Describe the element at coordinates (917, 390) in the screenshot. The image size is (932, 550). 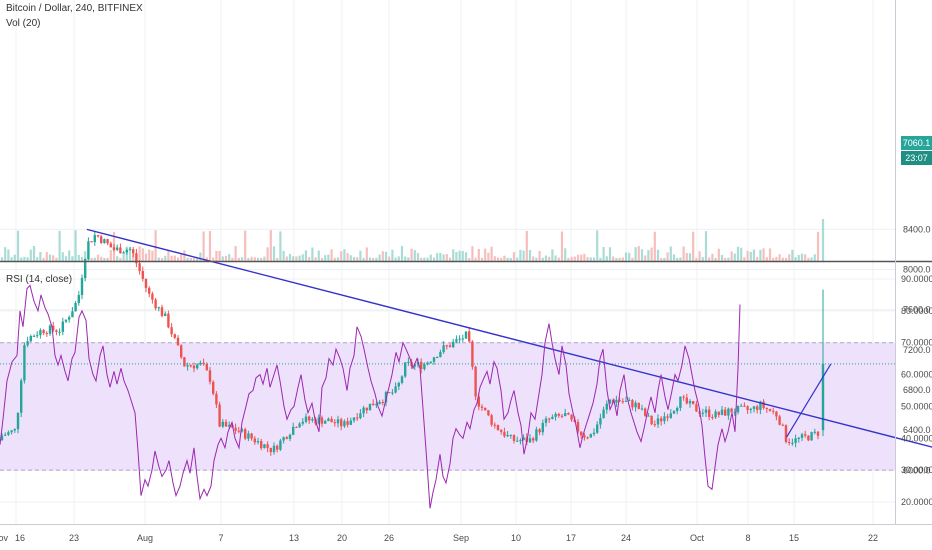
I see `price-tick-label: 6800.0` at that location.